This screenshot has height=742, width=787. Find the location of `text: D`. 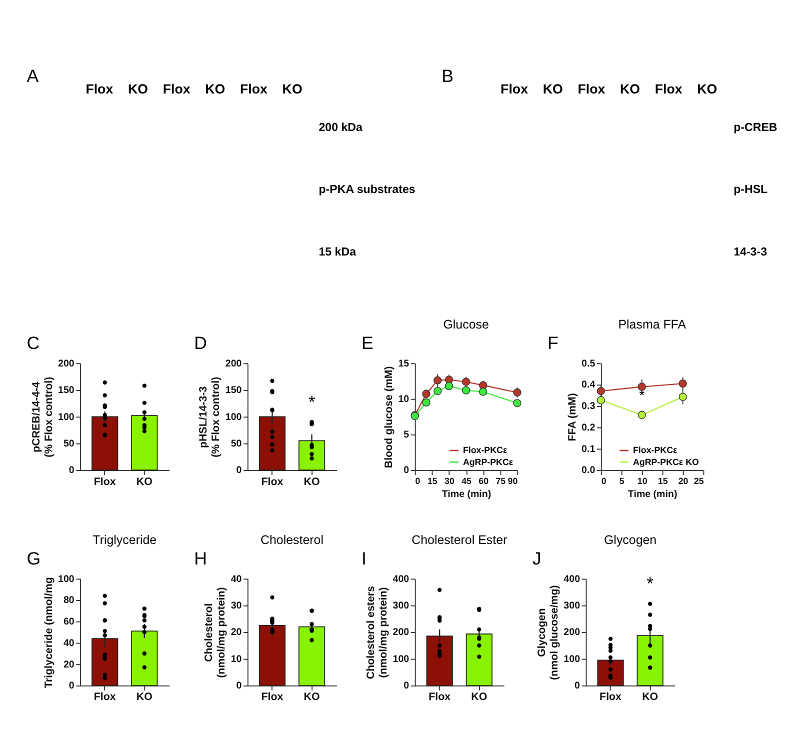

text: D is located at coordinates (200, 343).